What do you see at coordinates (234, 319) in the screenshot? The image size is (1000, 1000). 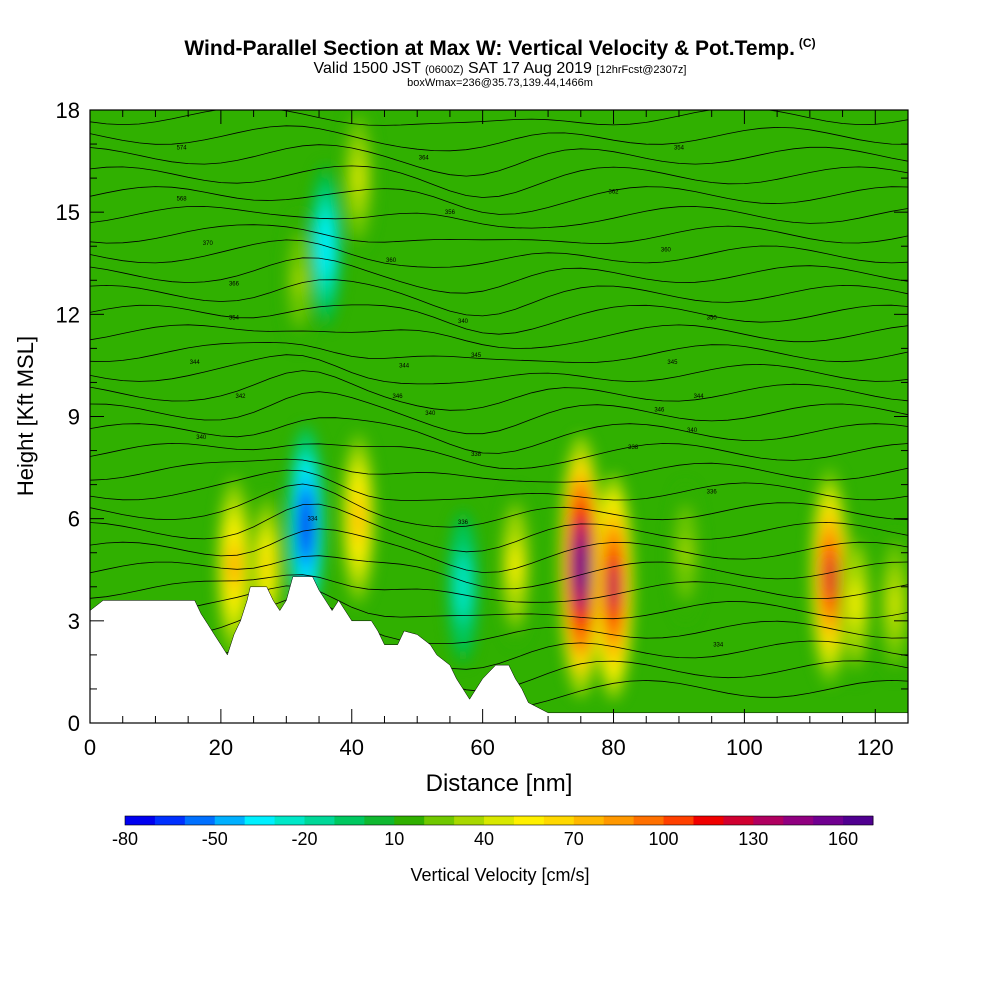 I see `theta-contour-label: 354` at bounding box center [234, 319].